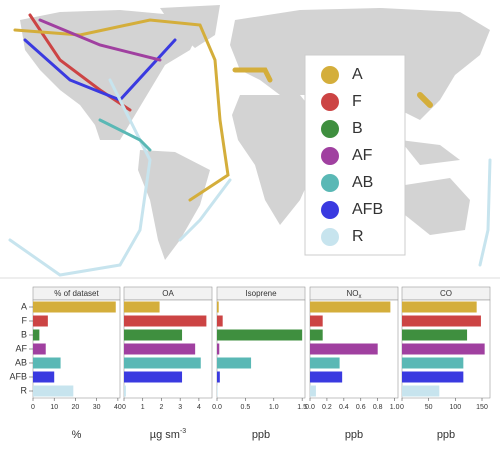 This screenshot has height=450, width=500. What do you see at coordinates (199, 407) in the screenshot?
I see `x-tick-label: 4` at bounding box center [199, 407].